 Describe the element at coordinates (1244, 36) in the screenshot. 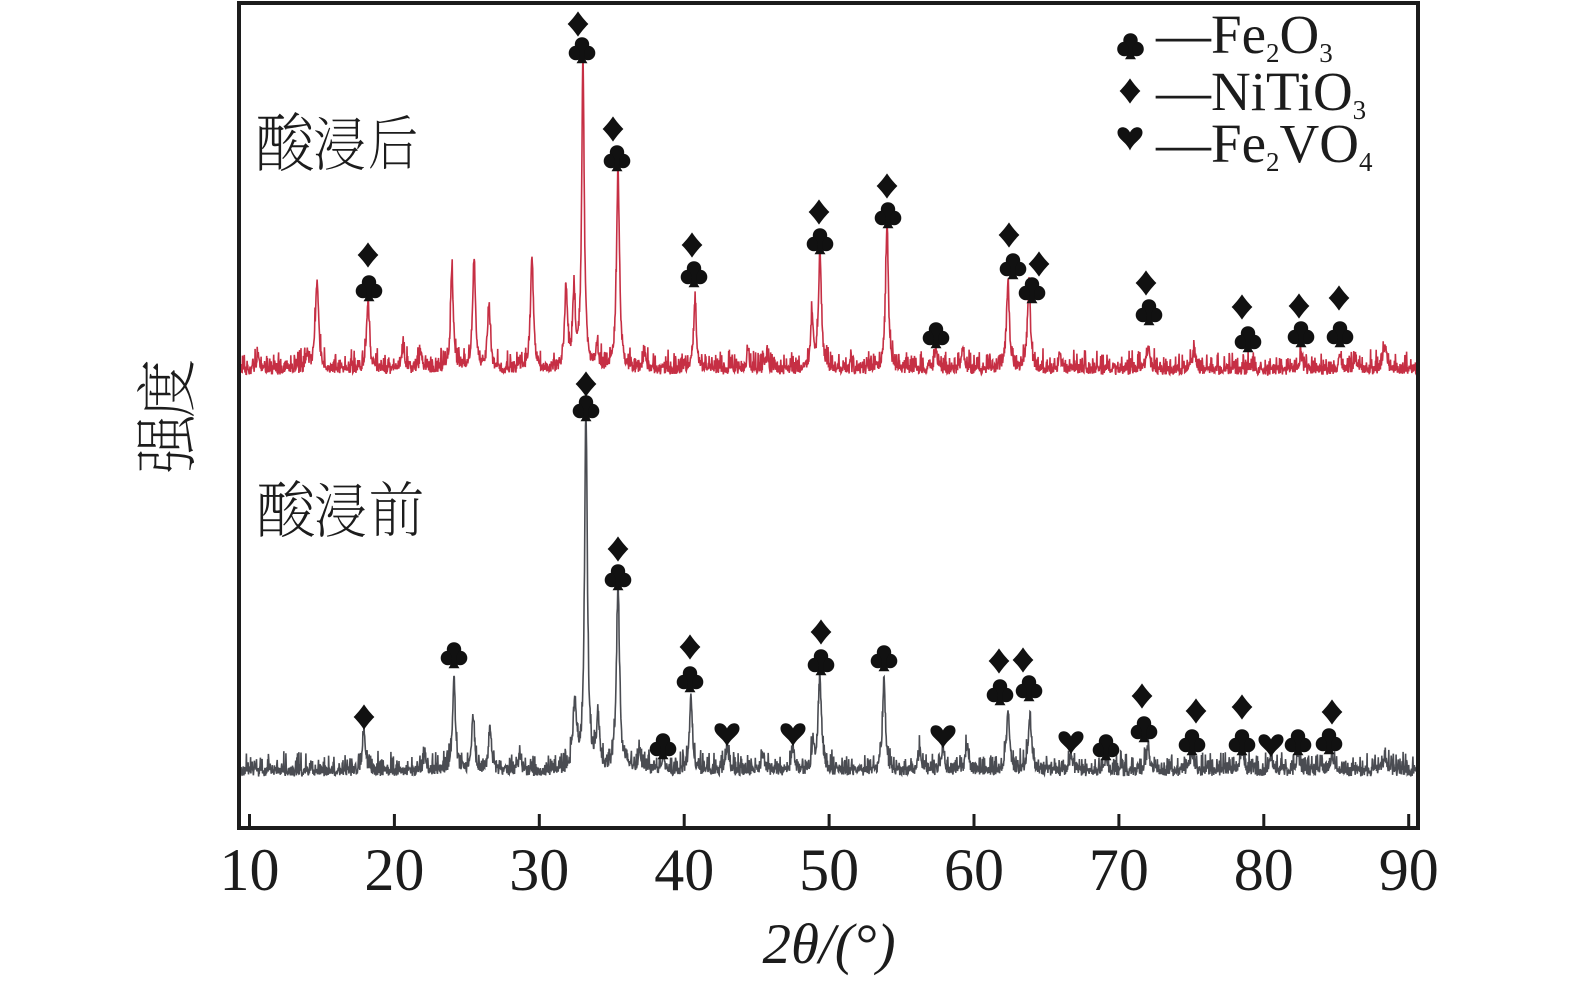

I see `svg-text: —Fe2O3` at that location.